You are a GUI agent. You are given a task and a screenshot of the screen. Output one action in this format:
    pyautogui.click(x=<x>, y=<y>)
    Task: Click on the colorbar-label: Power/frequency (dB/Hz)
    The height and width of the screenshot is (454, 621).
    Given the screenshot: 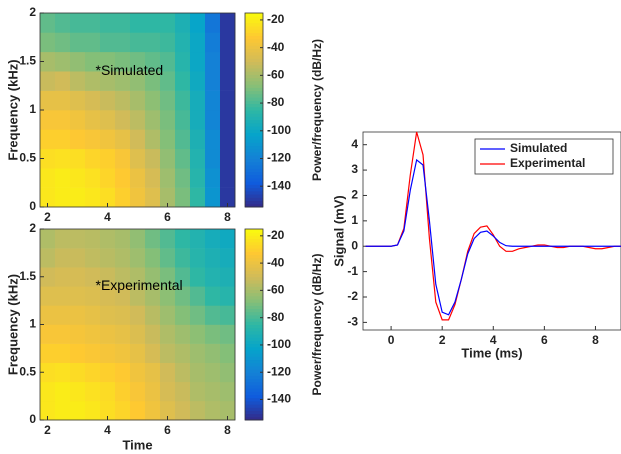 What is the action you would take?
    pyautogui.click(x=317, y=110)
    